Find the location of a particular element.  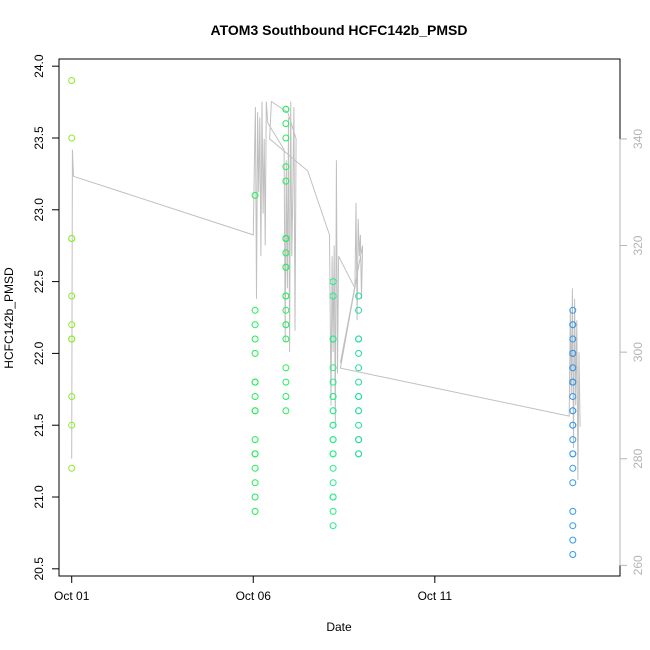

y-tick-label: 22.5 is located at coordinates (39, 282).